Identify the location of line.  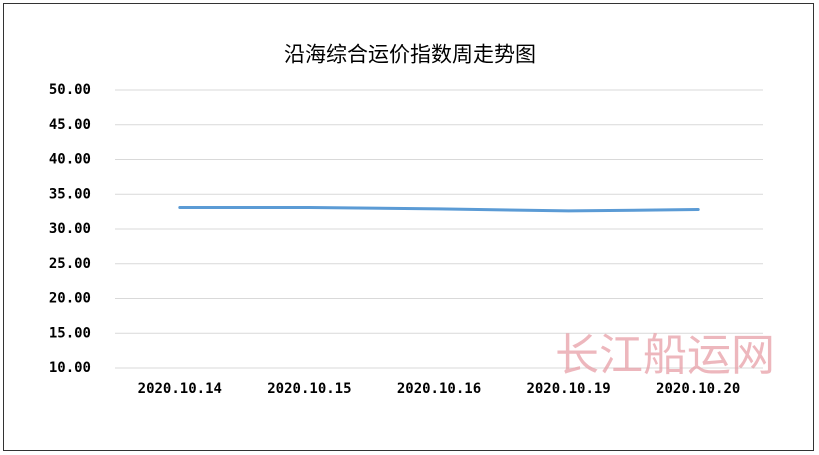
(439, 209).